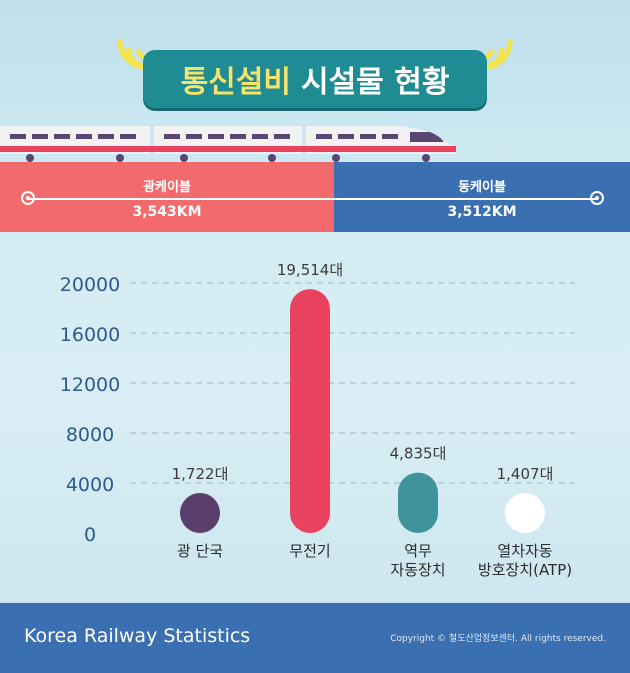  What do you see at coordinates (417, 570) in the screenshot?
I see `category-label: 자동장치` at bounding box center [417, 570].